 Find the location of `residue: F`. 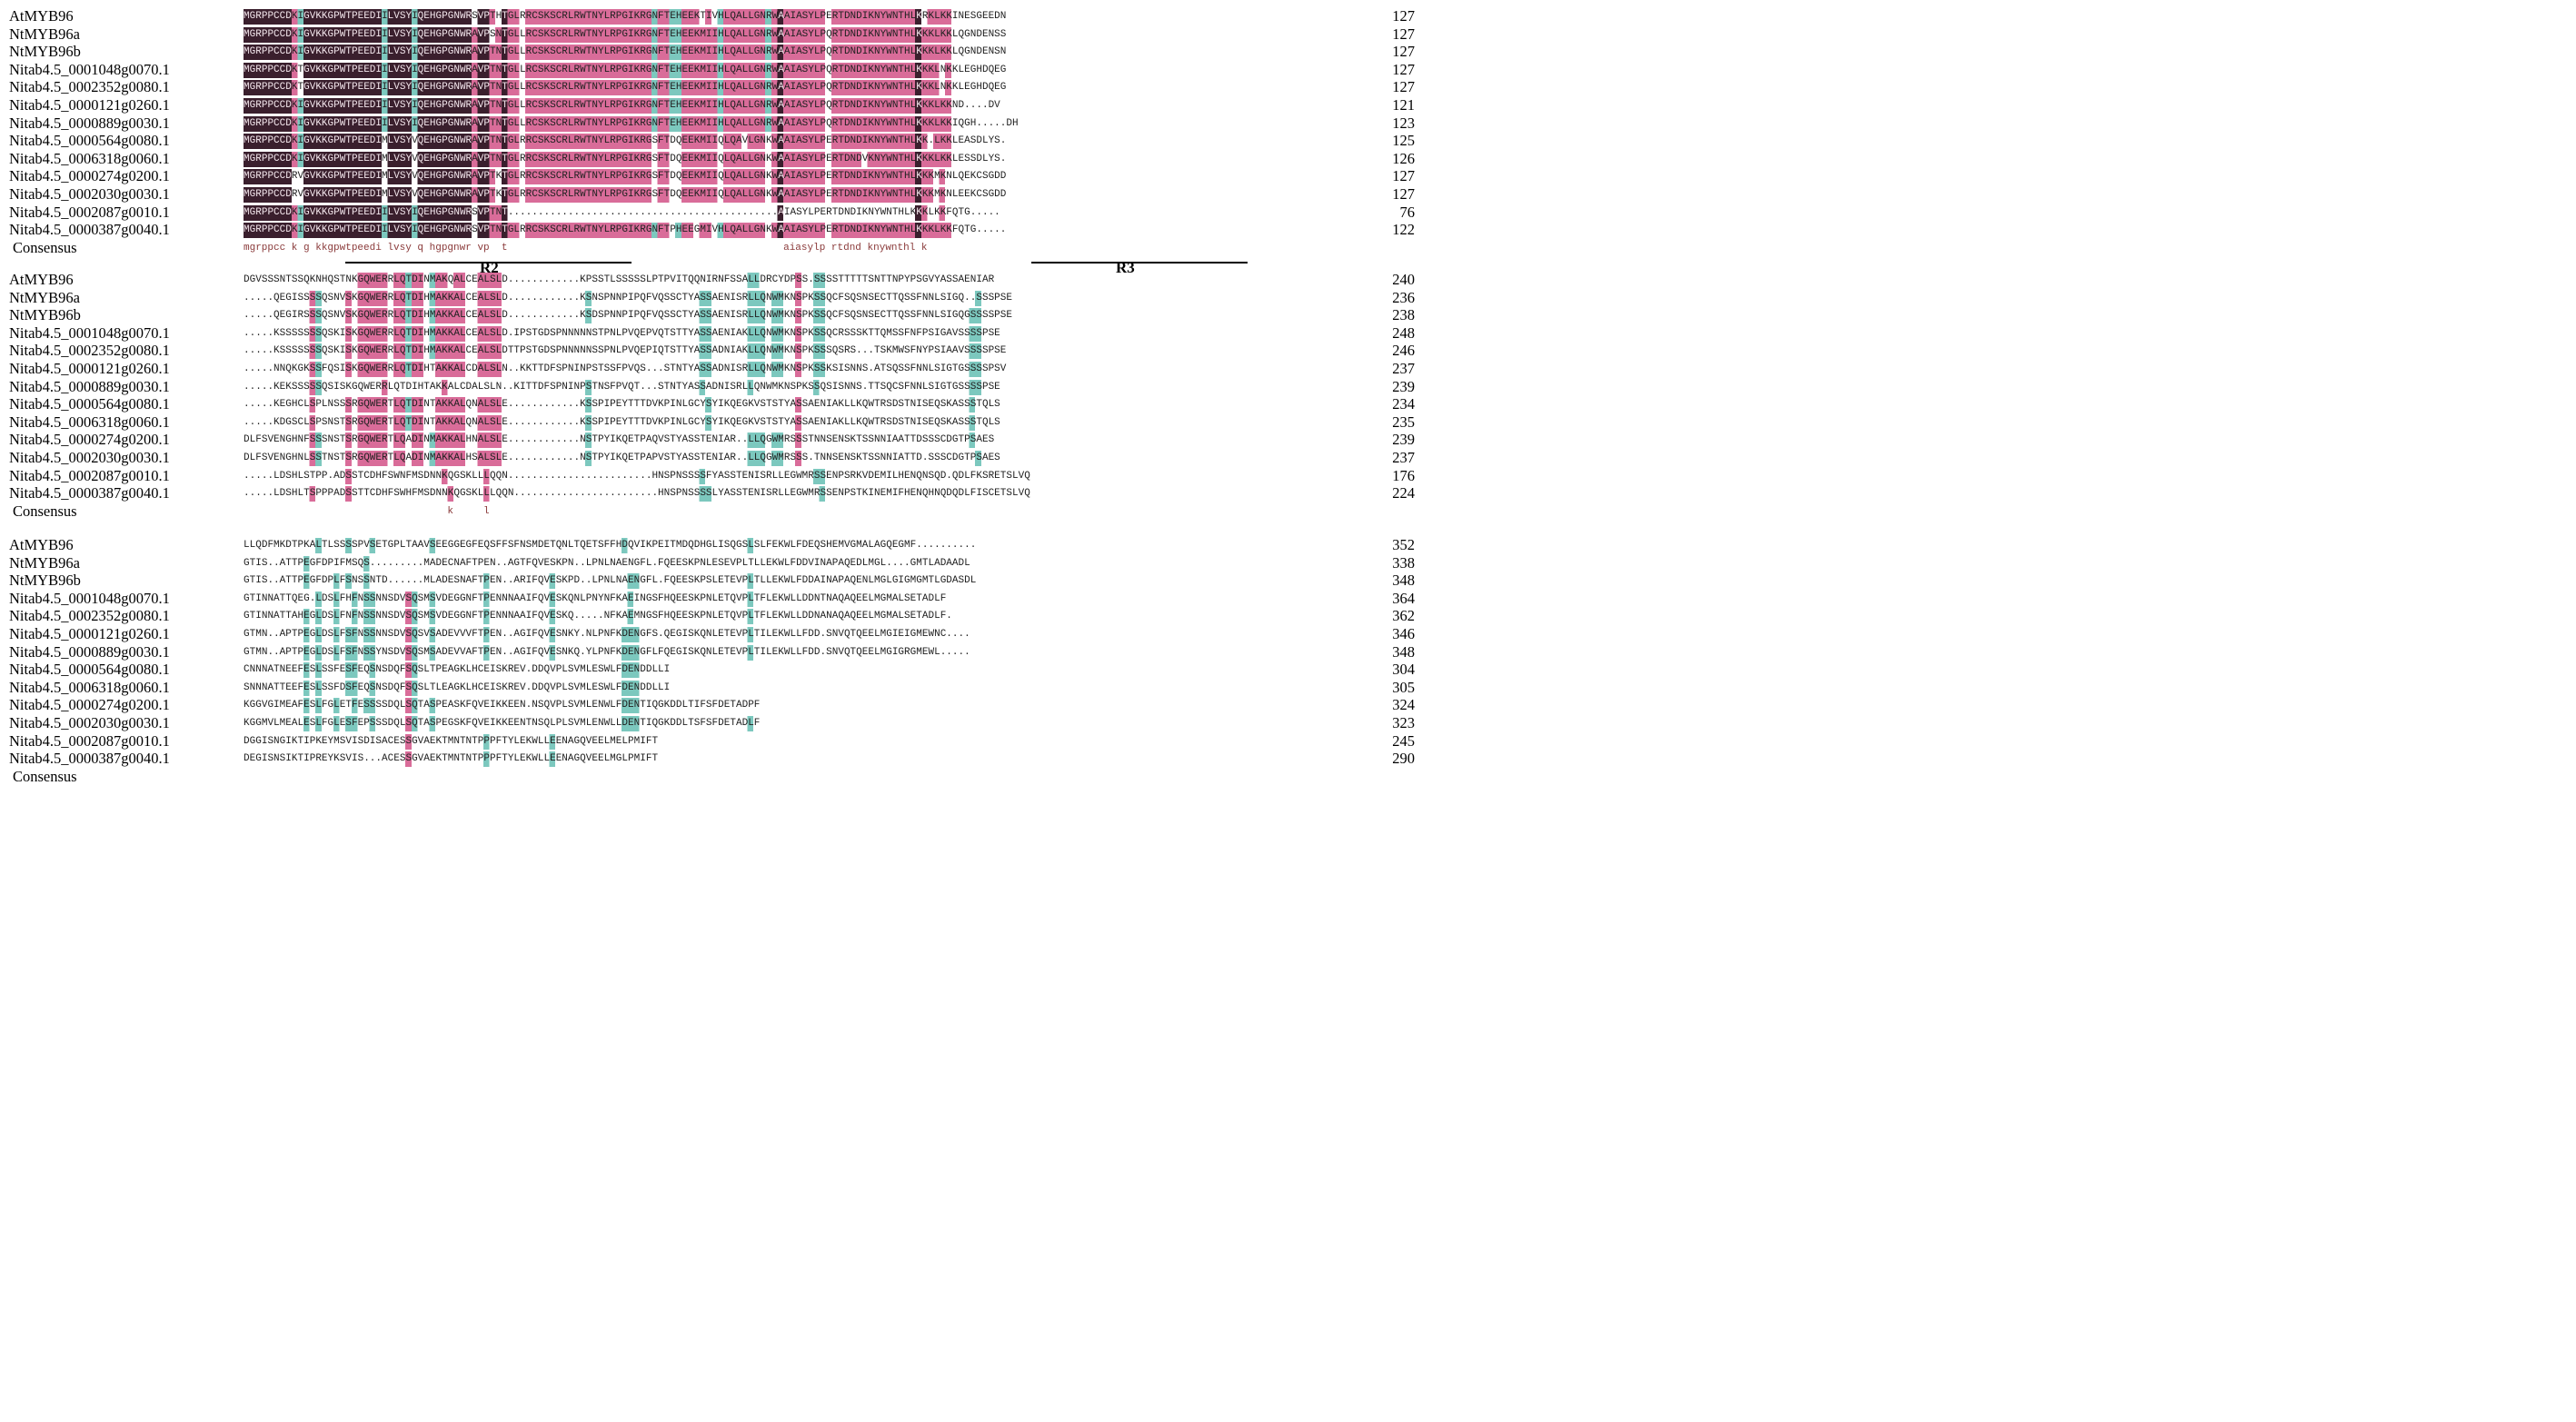

residue: F is located at coordinates (475, 616).